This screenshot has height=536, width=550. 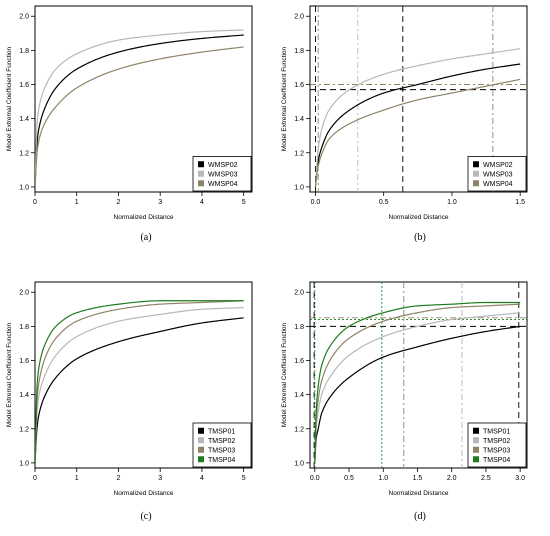 I want to click on panel-caption: (a), so click(x=145, y=237).